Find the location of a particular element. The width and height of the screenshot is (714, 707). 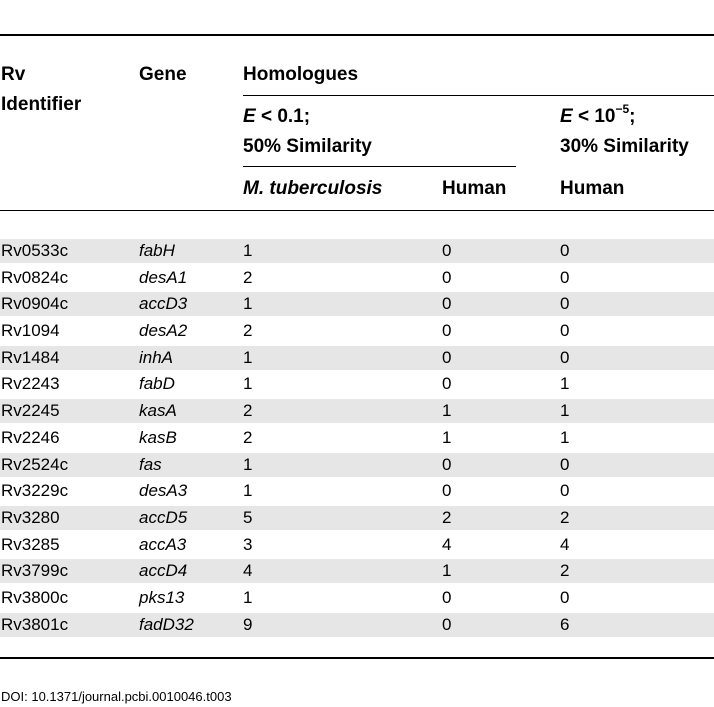

cell-gene: fas is located at coordinates (150, 464).